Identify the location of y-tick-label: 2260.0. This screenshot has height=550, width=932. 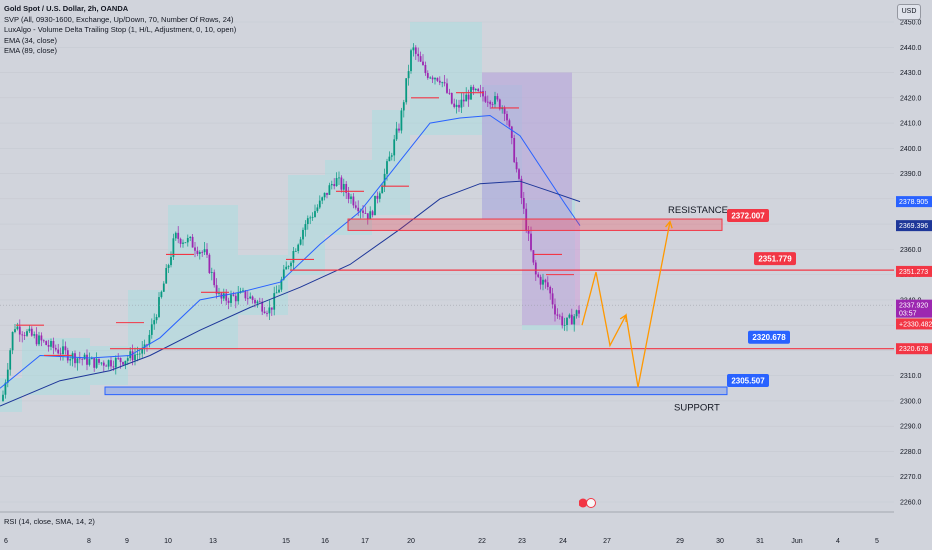
(911, 503).